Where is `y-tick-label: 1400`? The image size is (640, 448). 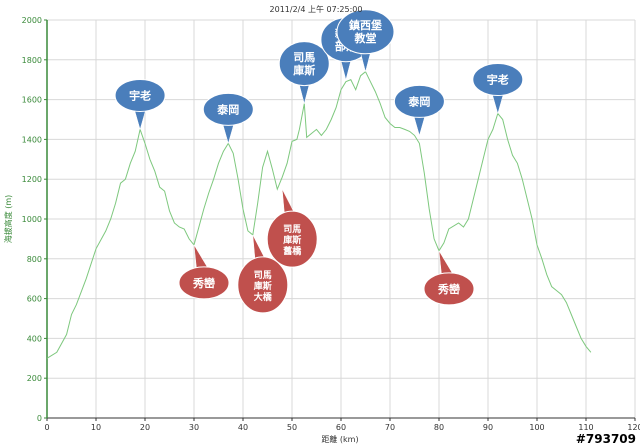 y-tick-label: 1400 is located at coordinates (32, 139).